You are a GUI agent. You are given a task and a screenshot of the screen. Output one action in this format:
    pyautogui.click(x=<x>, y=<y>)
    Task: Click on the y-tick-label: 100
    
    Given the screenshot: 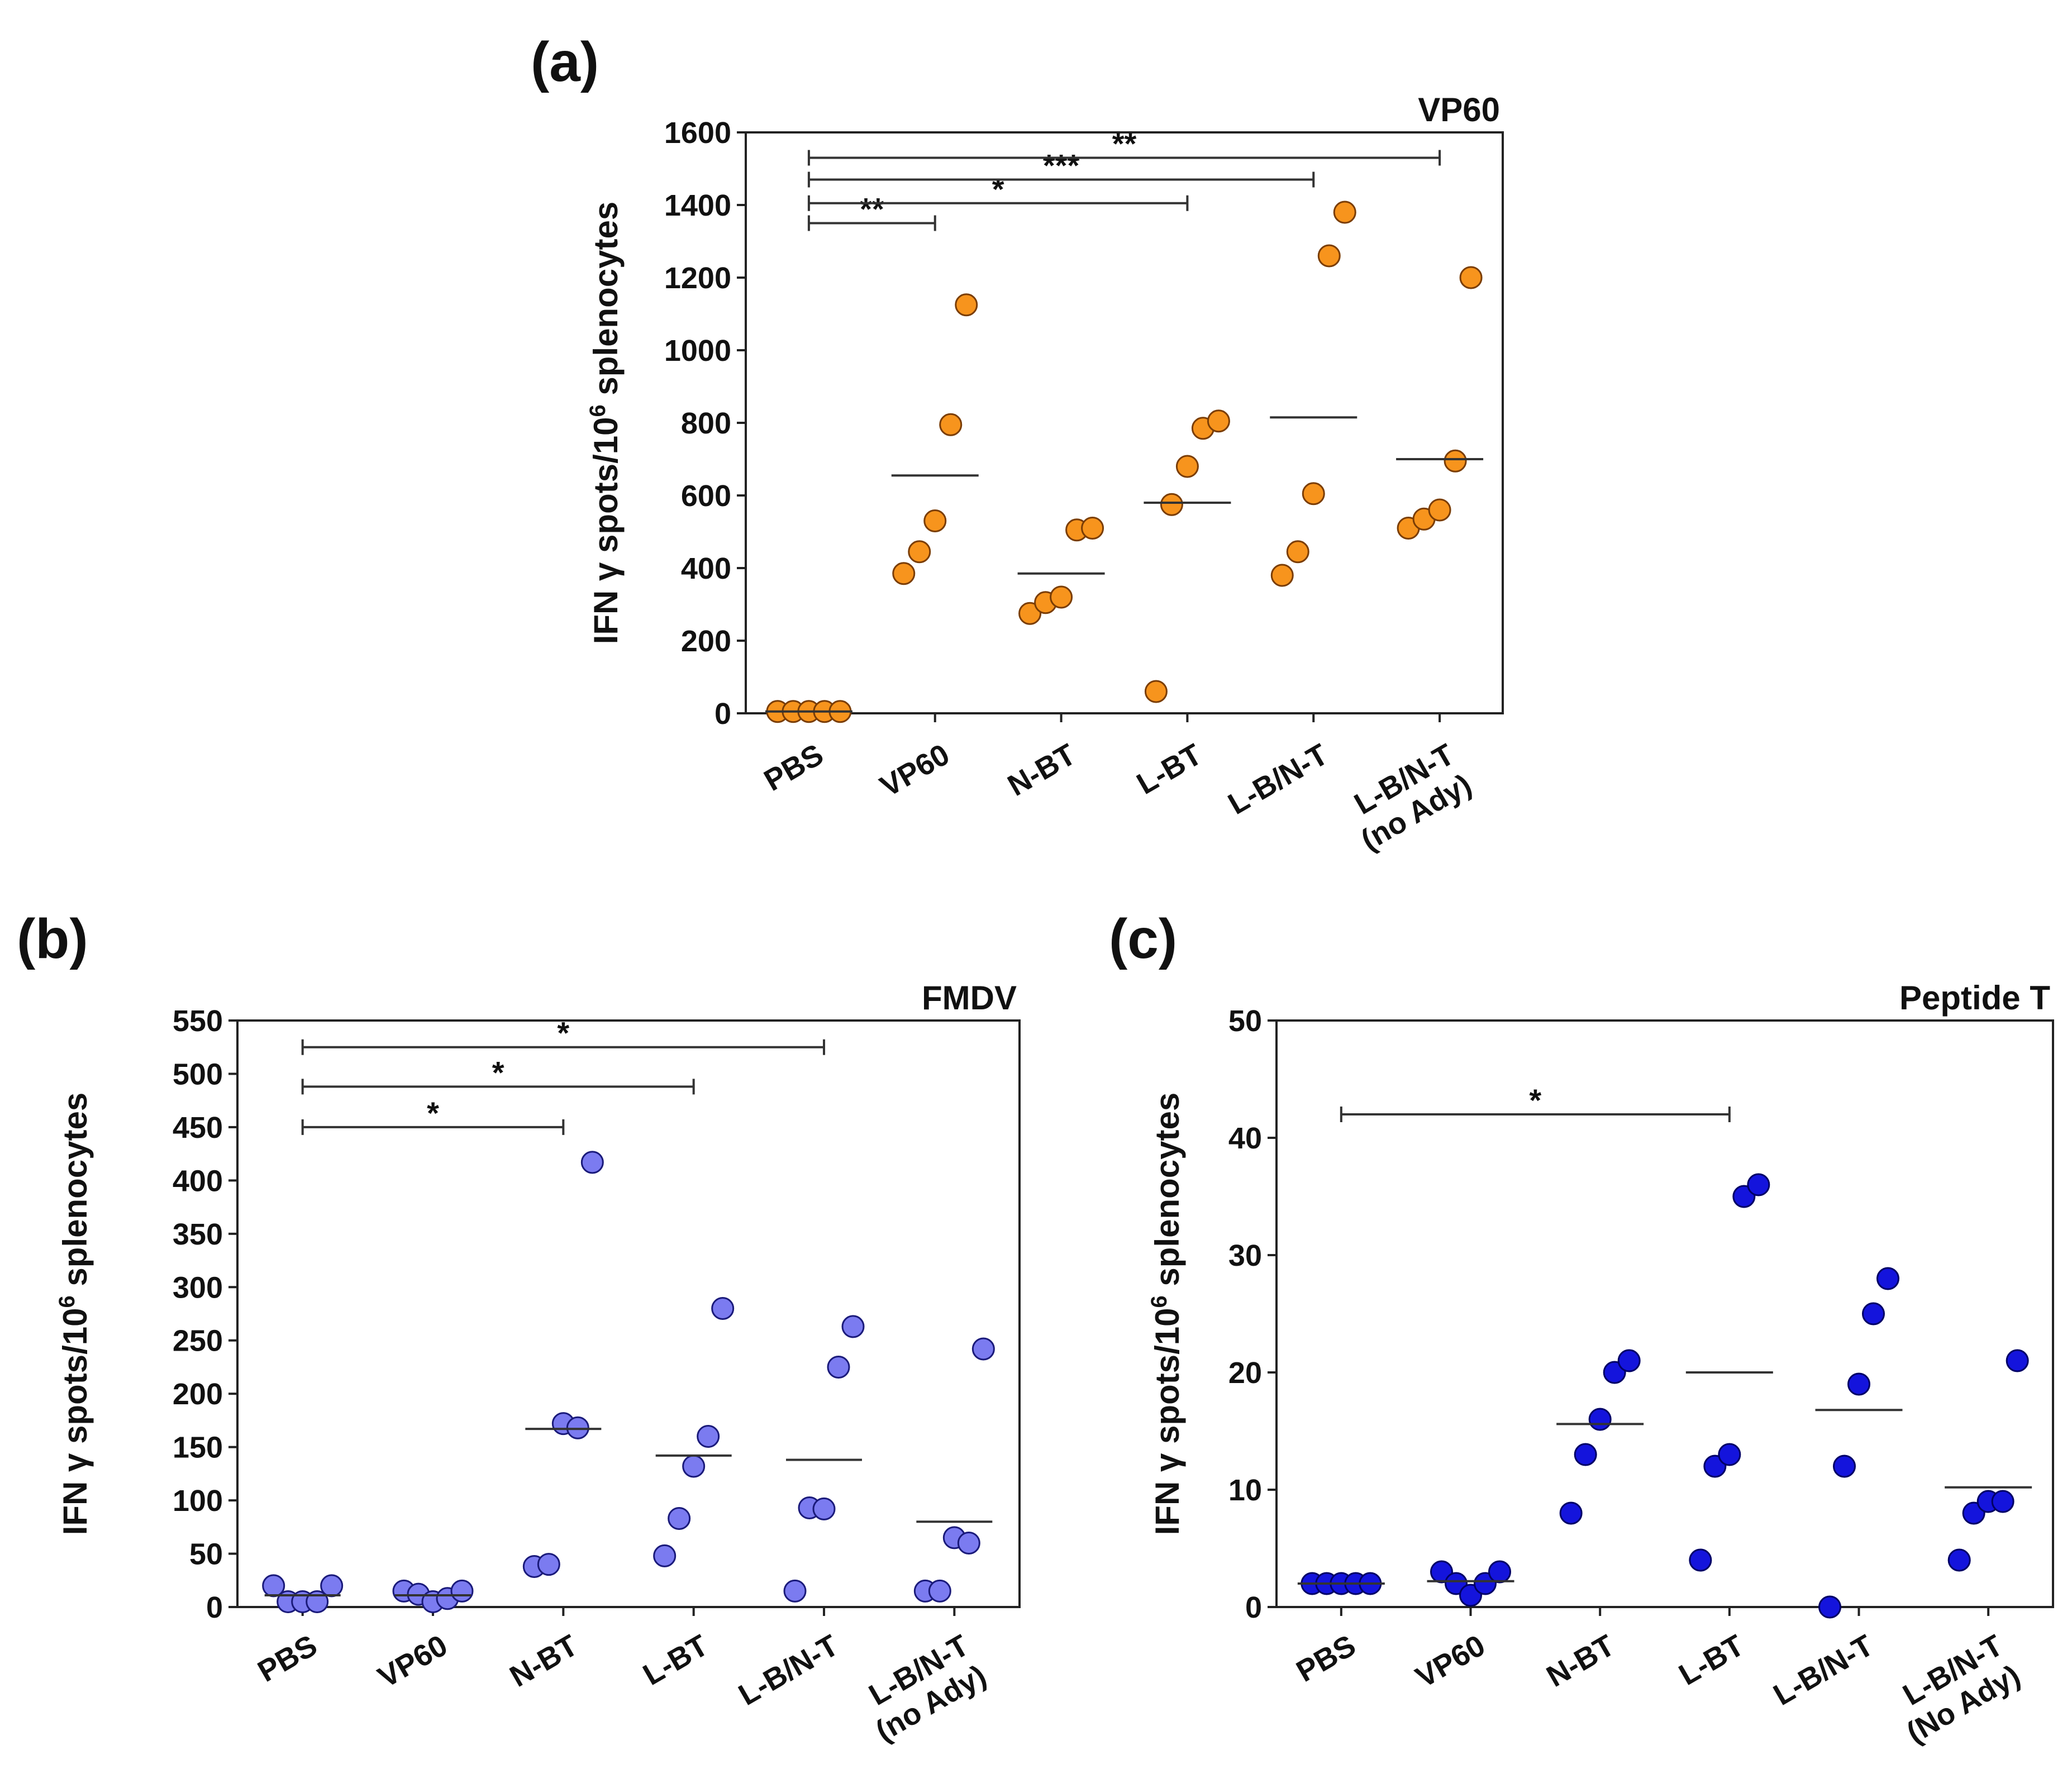 What is the action you would take?
    pyautogui.click(x=198, y=1501)
    